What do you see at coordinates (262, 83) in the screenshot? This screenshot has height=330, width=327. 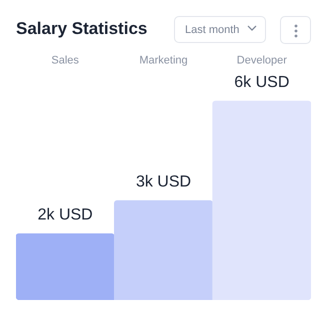 I see `data-label: 6k USD` at bounding box center [262, 83].